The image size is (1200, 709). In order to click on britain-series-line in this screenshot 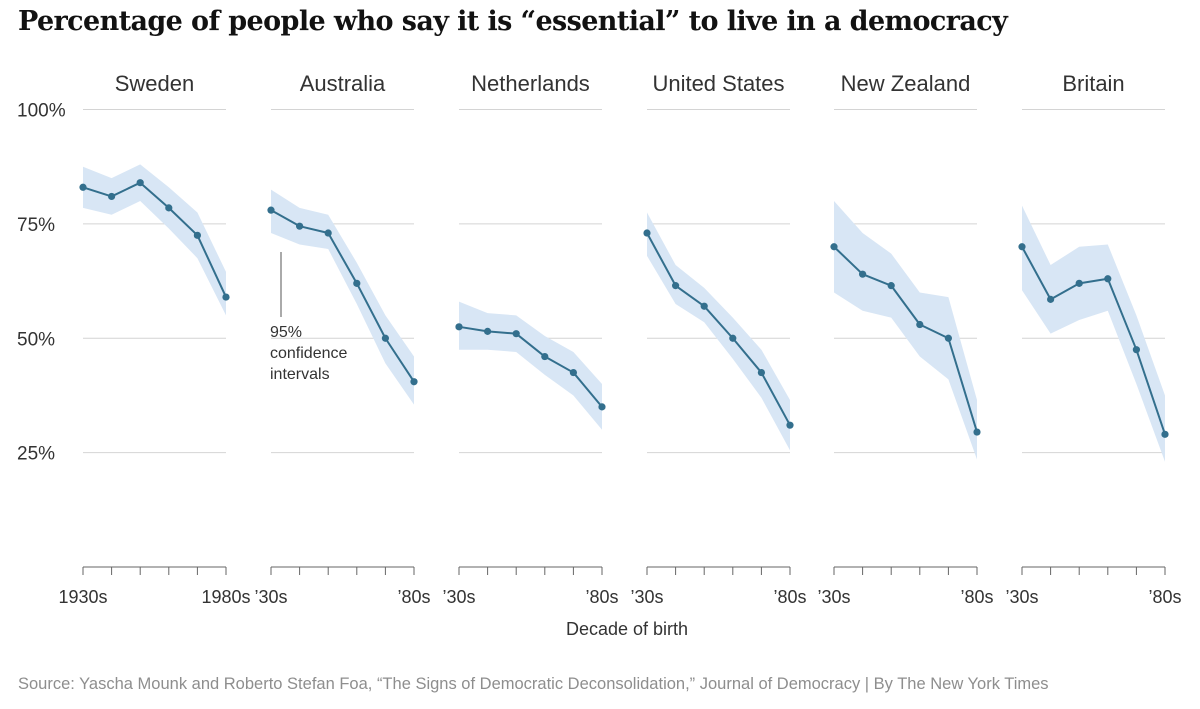, I will do `click(1093, 340)`.